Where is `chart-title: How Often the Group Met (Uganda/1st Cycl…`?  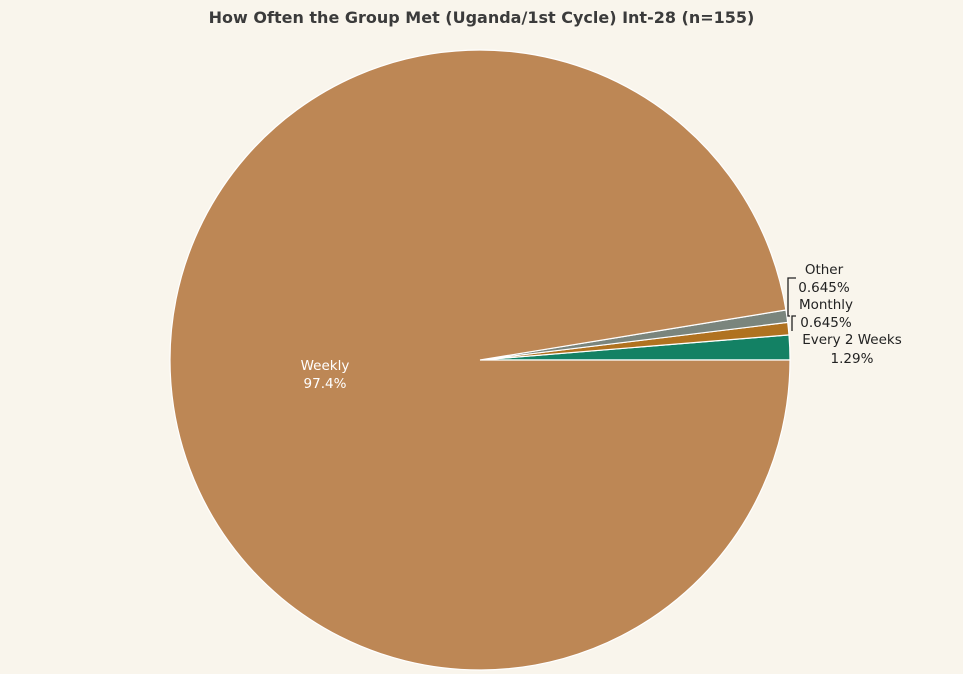 chart-title: How Often the Group Met (Uganda/1st Cycl… is located at coordinates (481, 17).